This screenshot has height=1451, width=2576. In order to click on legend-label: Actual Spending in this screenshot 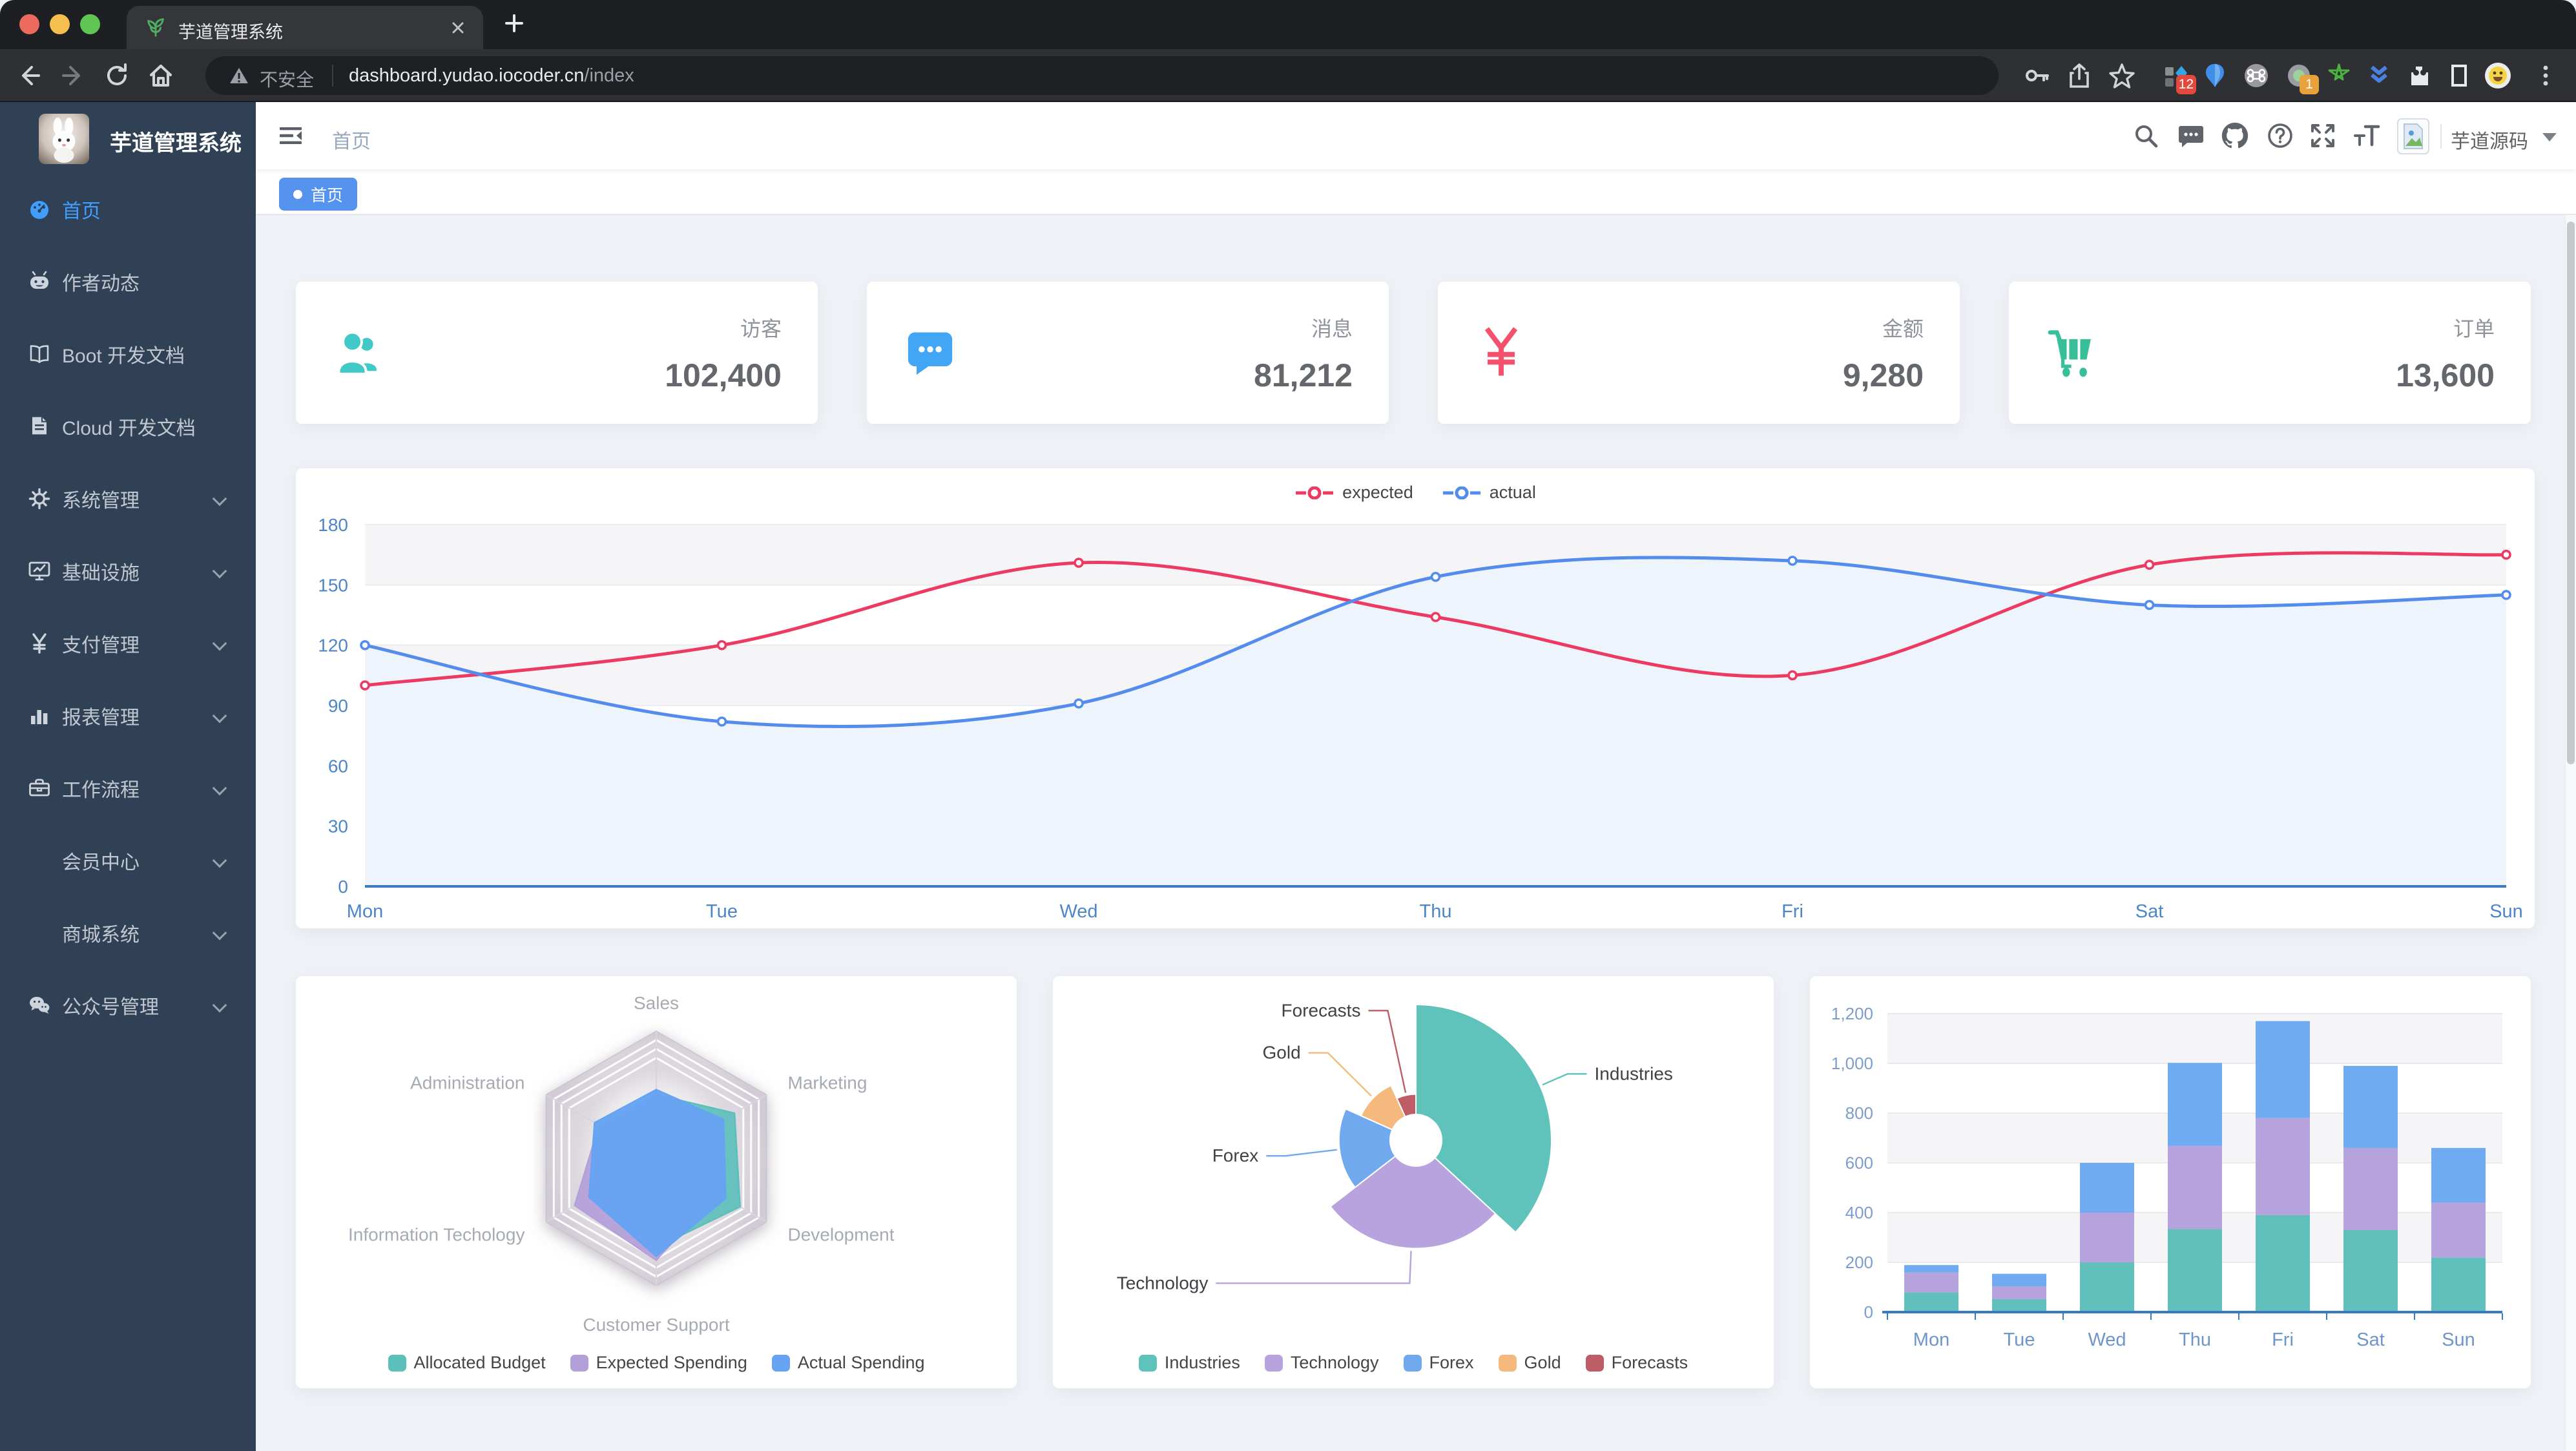, I will do `click(861, 1362)`.